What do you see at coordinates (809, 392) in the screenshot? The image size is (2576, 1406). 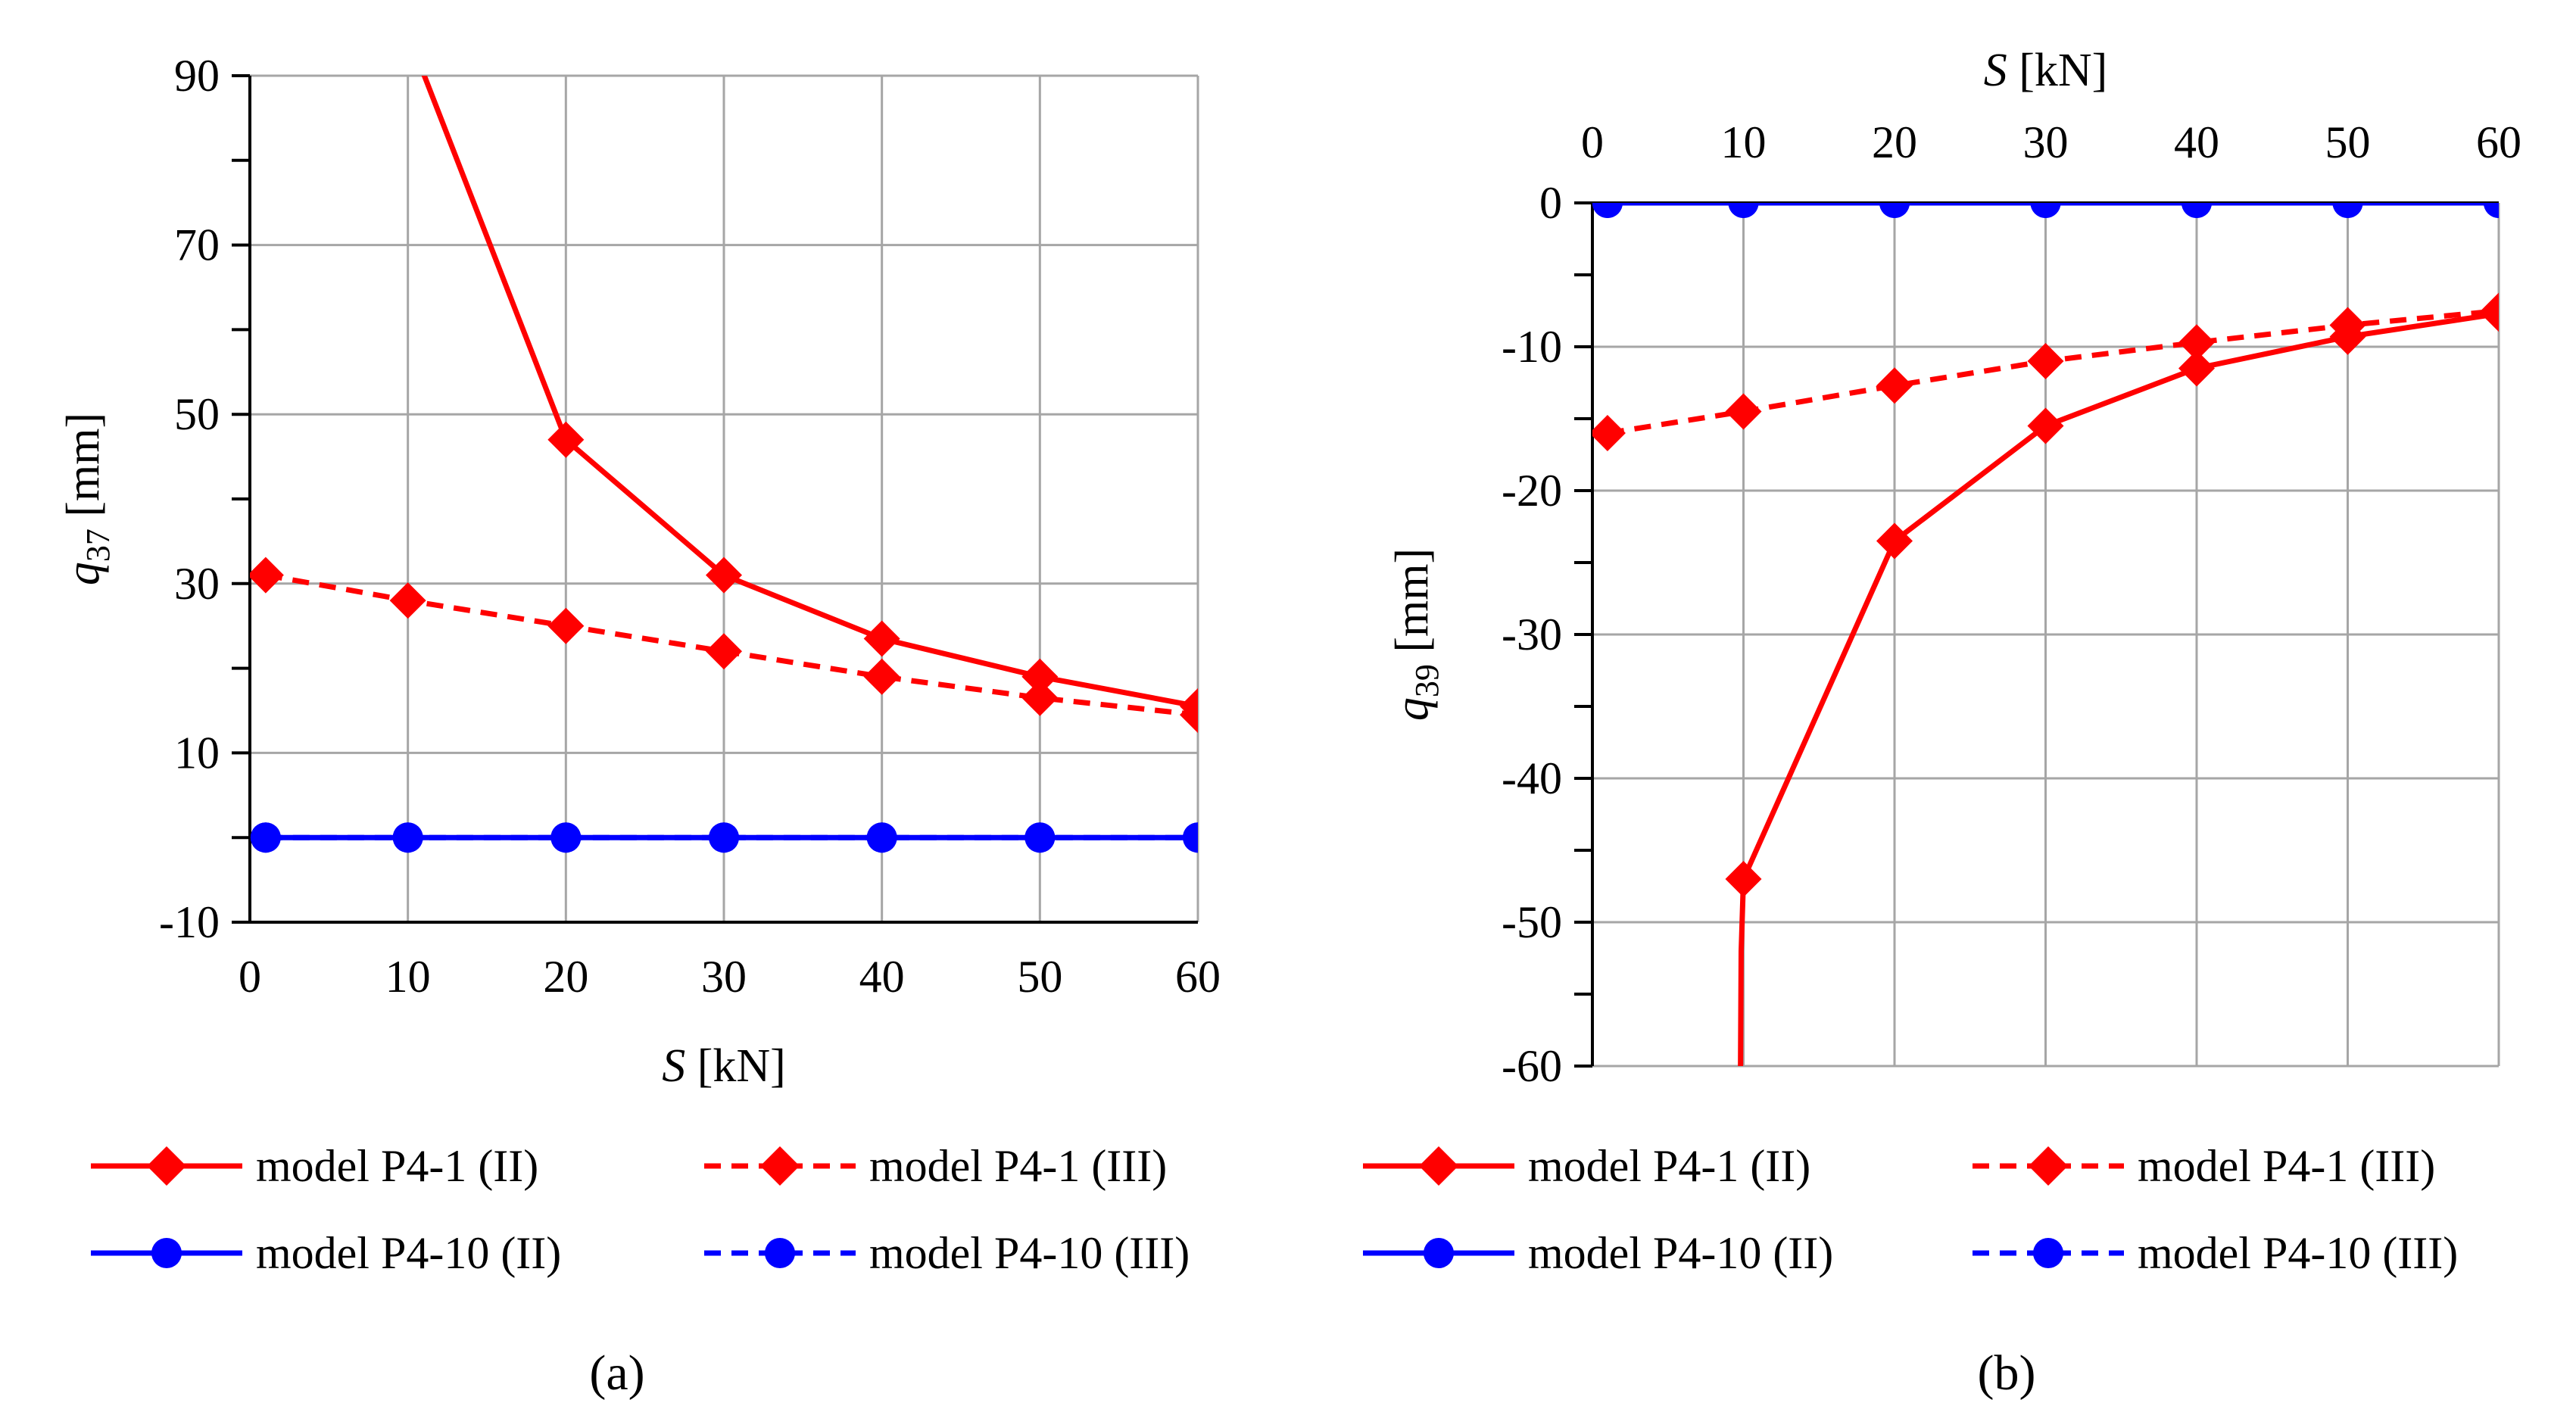 I see `series-line` at bounding box center [809, 392].